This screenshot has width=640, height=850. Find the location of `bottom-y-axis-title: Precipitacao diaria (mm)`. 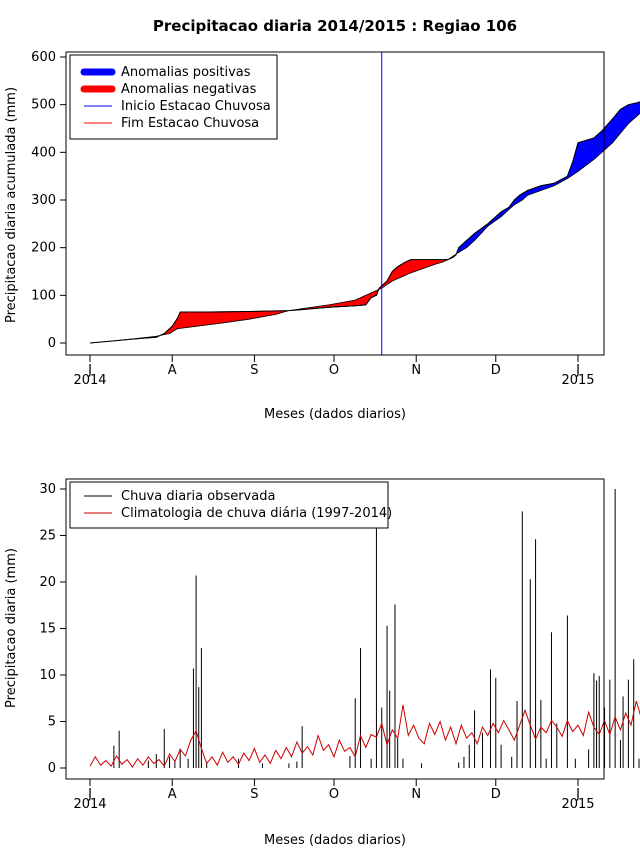

bottom-y-axis-title: Precipitacao diaria (mm) is located at coordinates (11, 628).